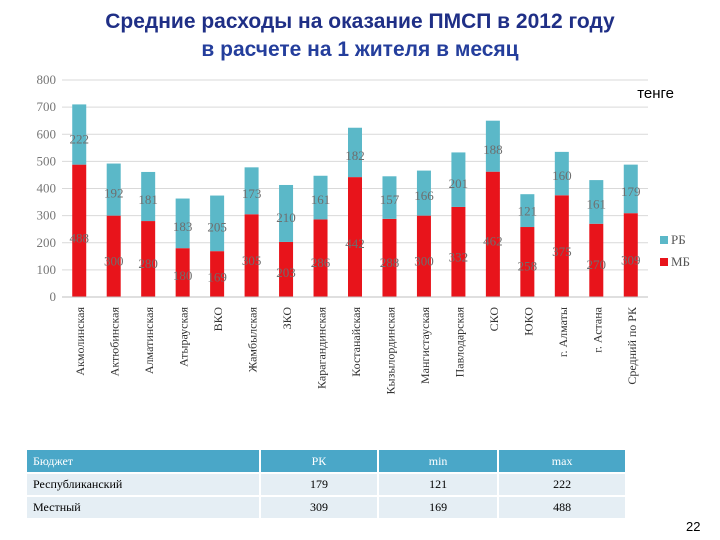 The height and width of the screenshot is (540, 720). I want to click on table-cell: 121, so click(439, 484).